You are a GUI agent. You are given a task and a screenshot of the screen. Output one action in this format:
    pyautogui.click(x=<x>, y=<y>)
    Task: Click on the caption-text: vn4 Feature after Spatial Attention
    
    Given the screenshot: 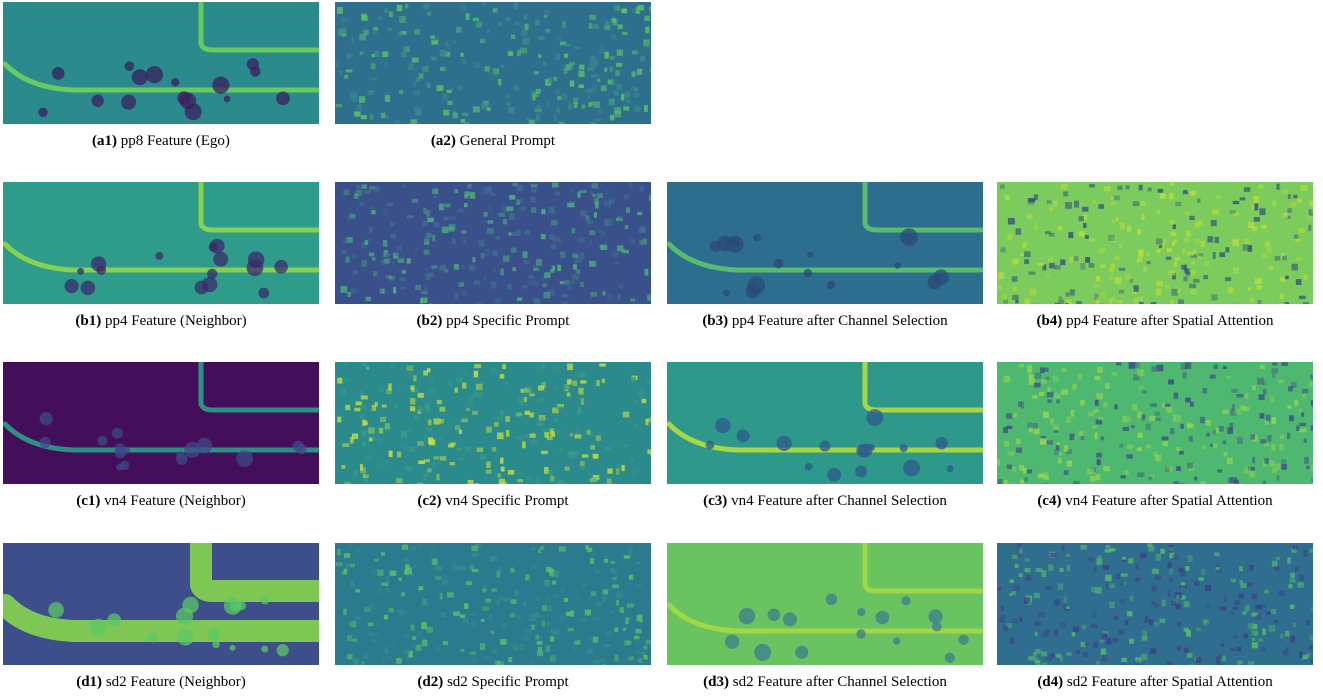 What is the action you would take?
    pyautogui.click(x=1169, y=501)
    